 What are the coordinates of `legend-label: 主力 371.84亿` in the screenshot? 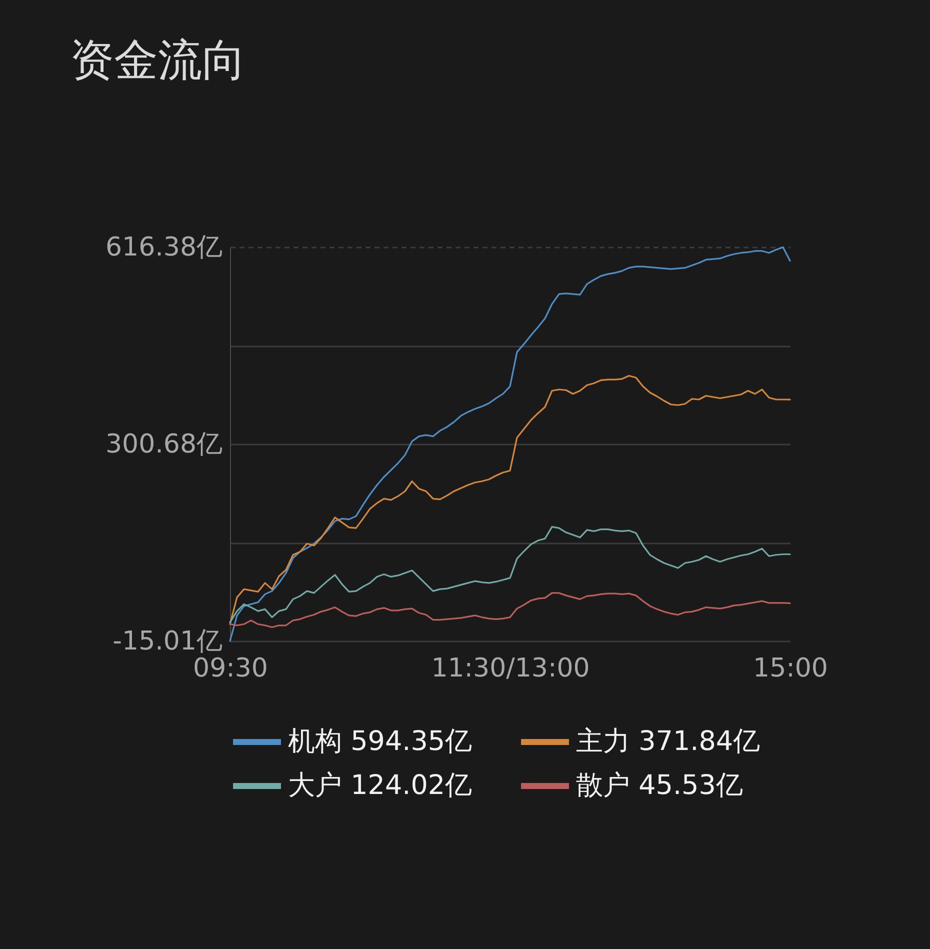 It's located at (668, 741).